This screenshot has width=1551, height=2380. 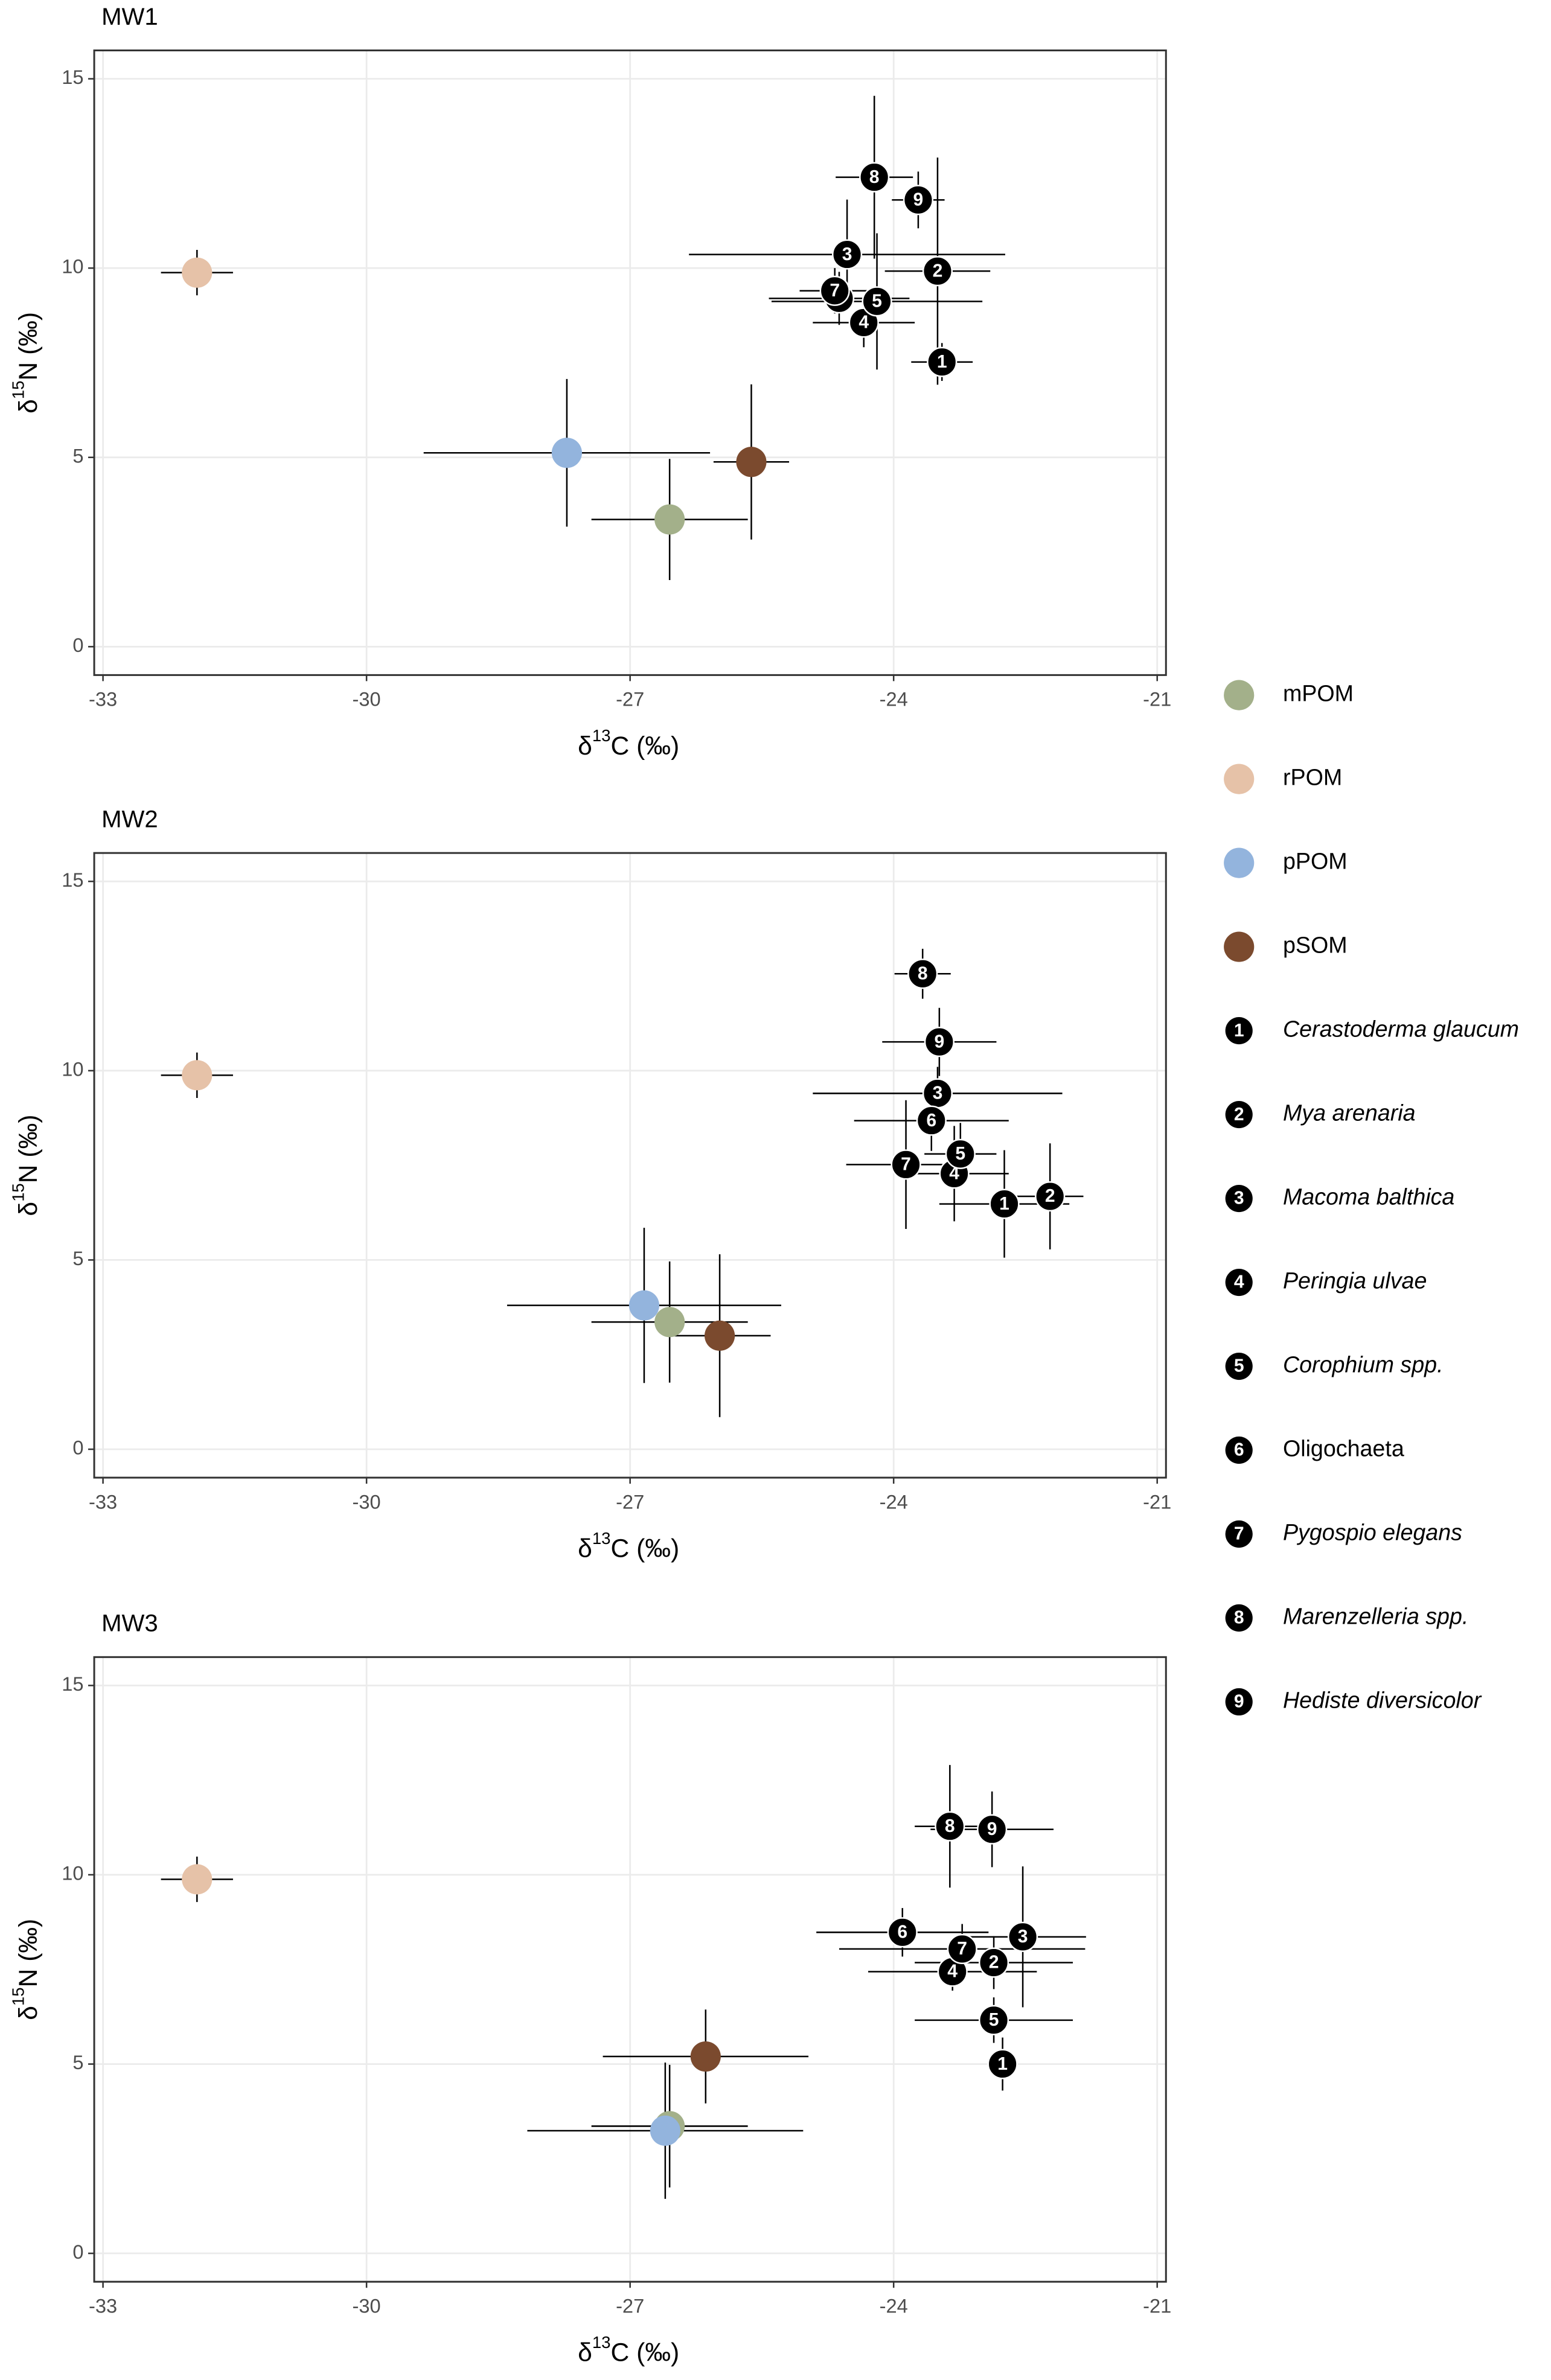 I want to click on point-label: 7, so click(x=835, y=291).